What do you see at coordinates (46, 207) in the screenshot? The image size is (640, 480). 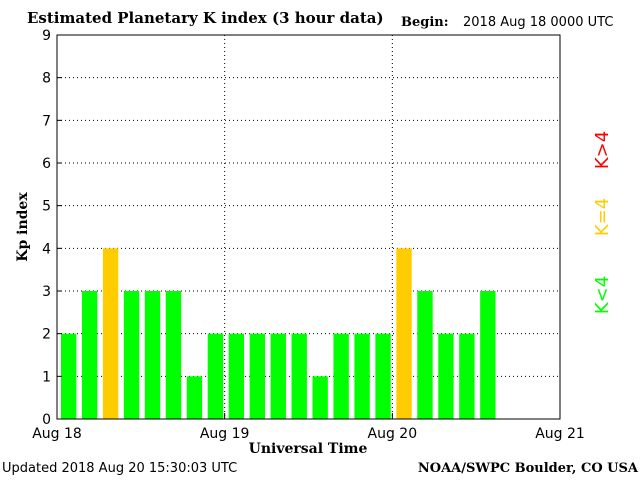 I see `y-tick-label: 5` at bounding box center [46, 207].